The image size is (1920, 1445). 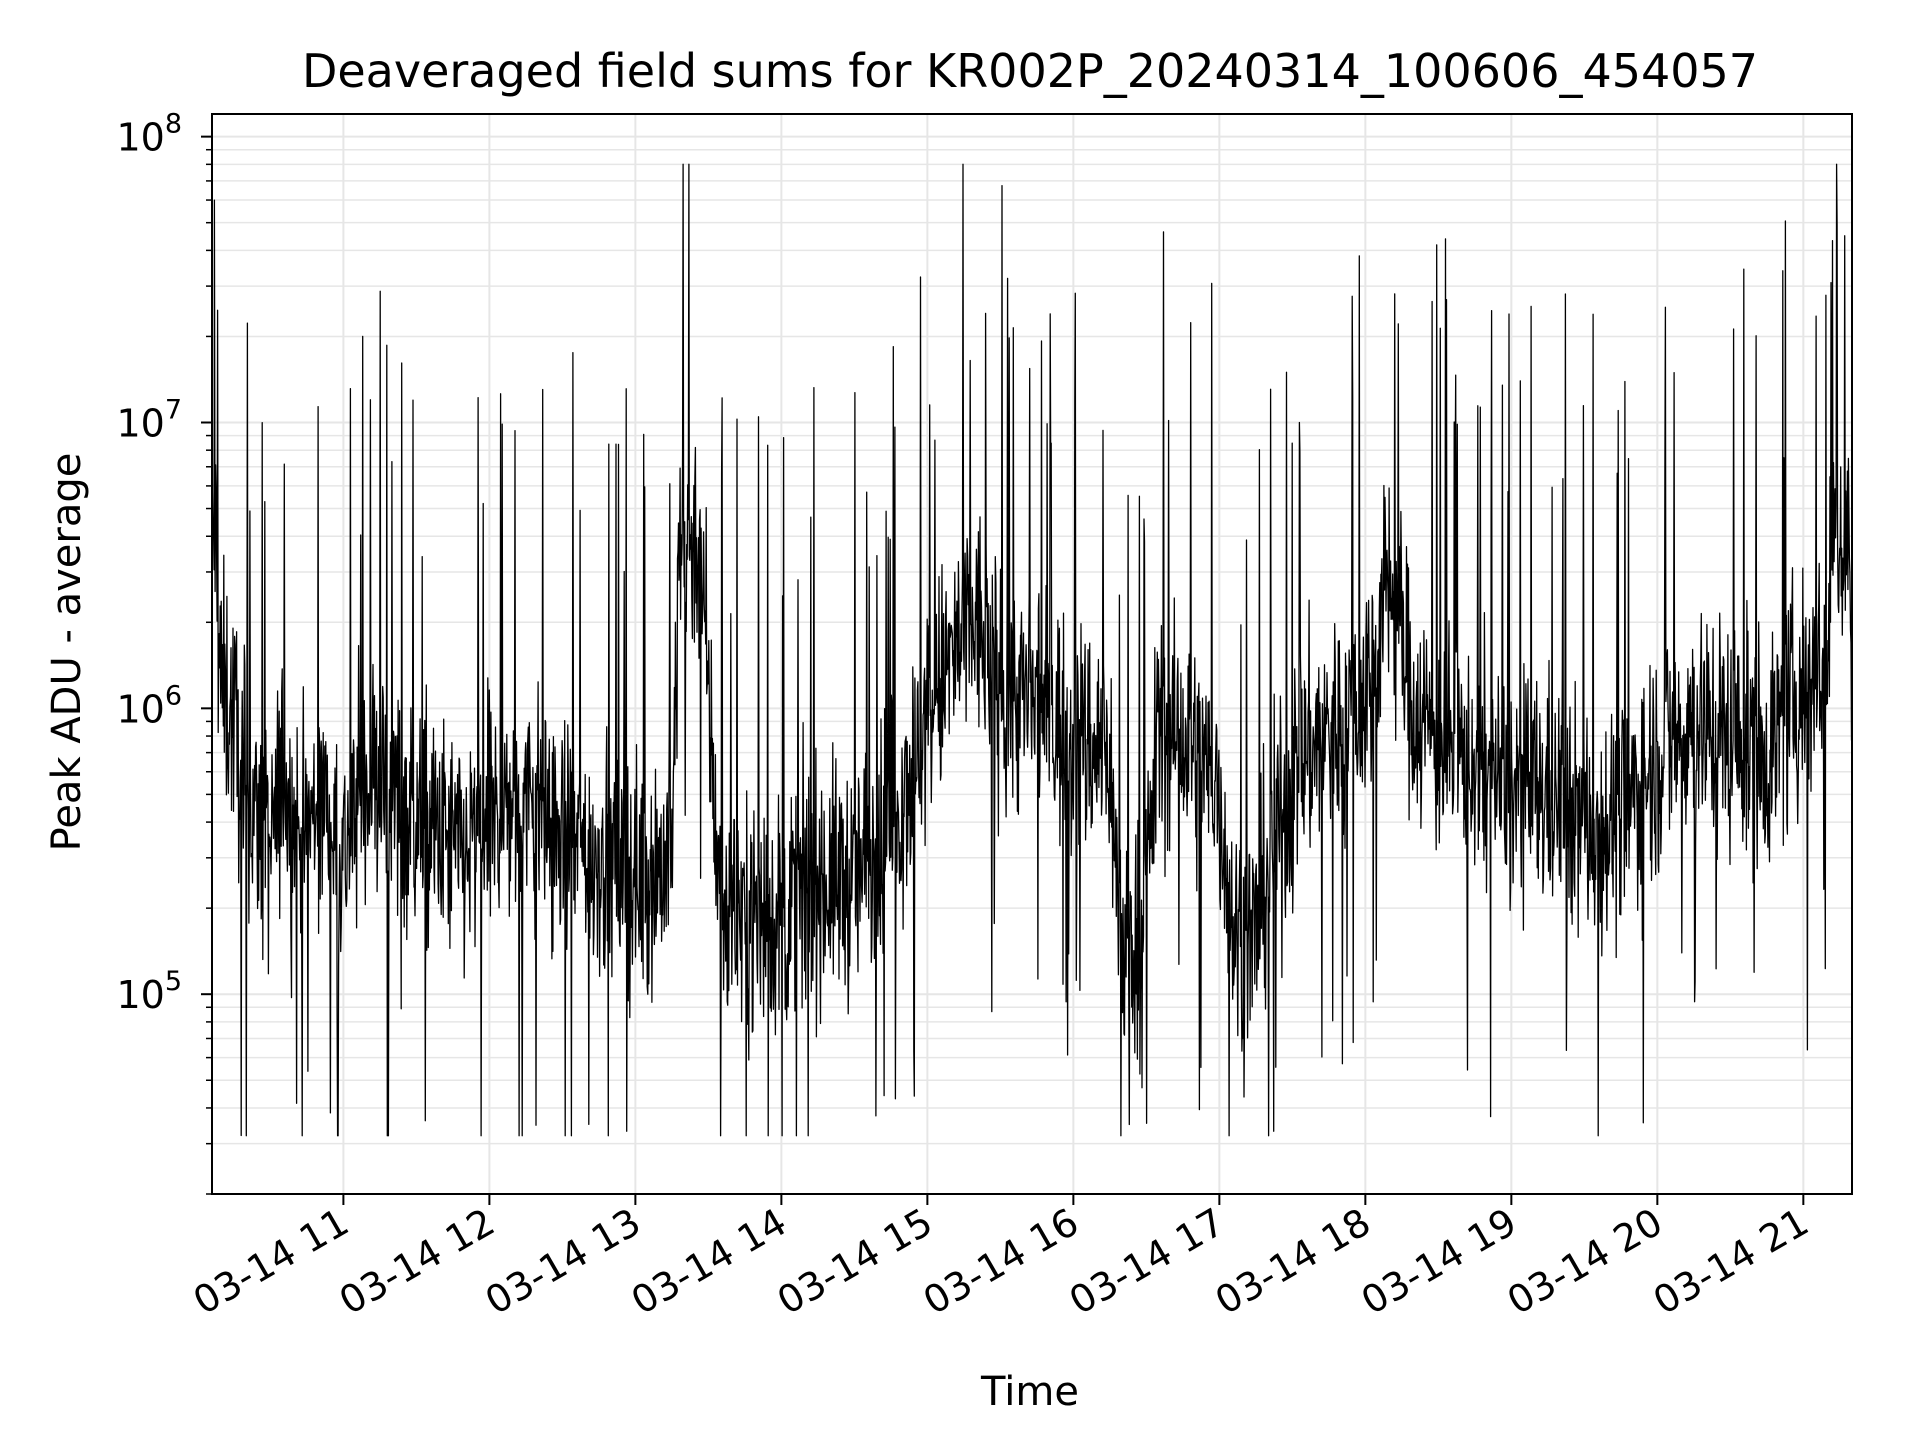 I want to click on y-tick-label: 10⁶, so click(x=149, y=705).